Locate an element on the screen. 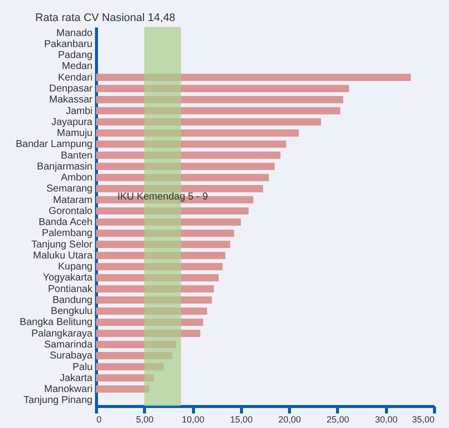 Image resolution: width=449 pixels, height=428 pixels. x-tick-label: 10,00 is located at coordinates (193, 419).